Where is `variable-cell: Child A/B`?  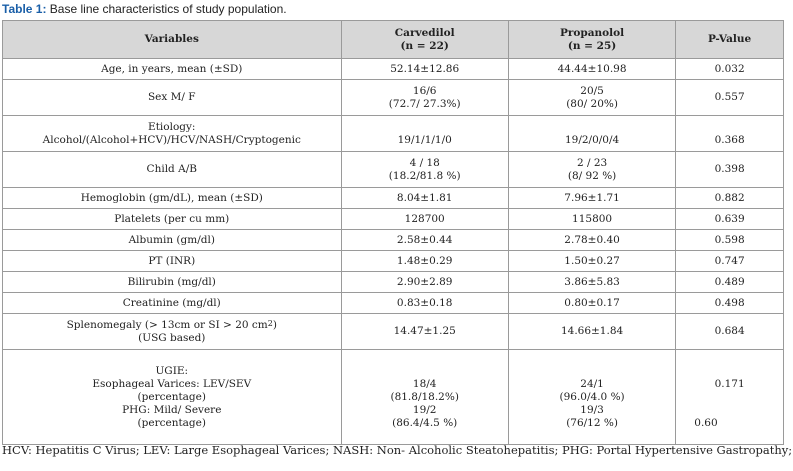 variable-cell: Child A/B is located at coordinates (172, 169).